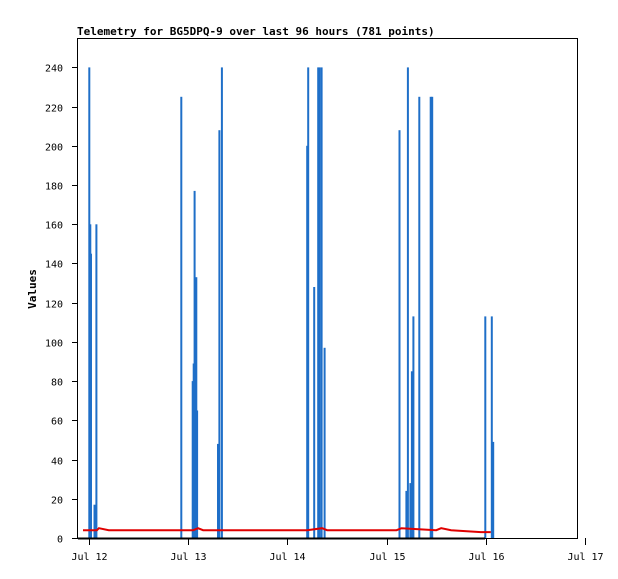 The width and height of the screenshot is (618, 579). I want to click on x-tick-label: Jul 14, so click(287, 557).